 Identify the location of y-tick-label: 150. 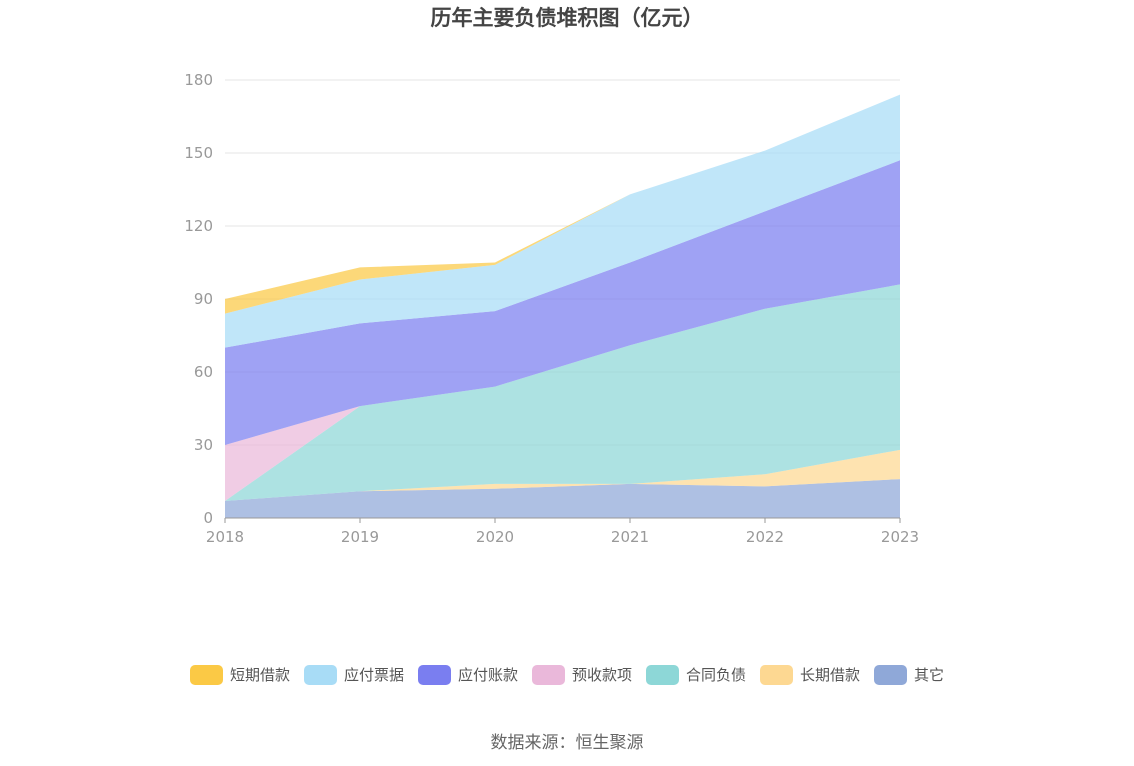
(198, 153).